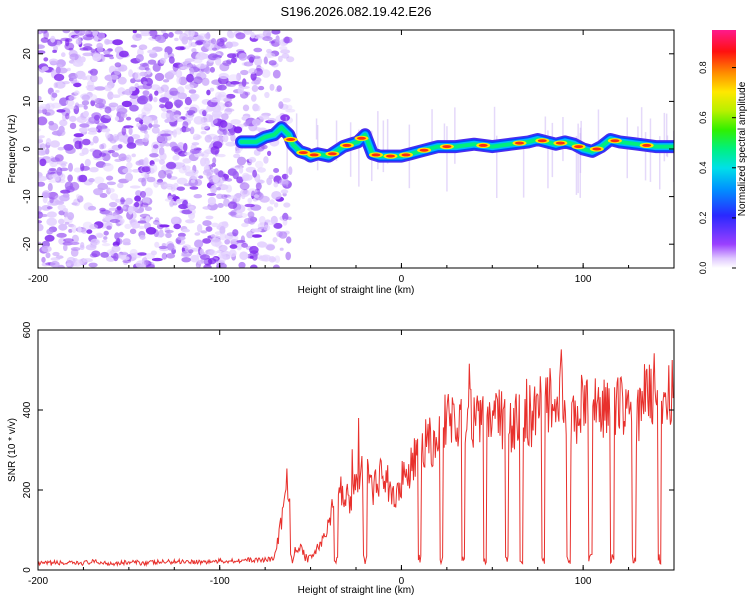 This screenshot has width=750, height=600. I want to click on spectrogram-ytick-label: -20, so click(27, 244).